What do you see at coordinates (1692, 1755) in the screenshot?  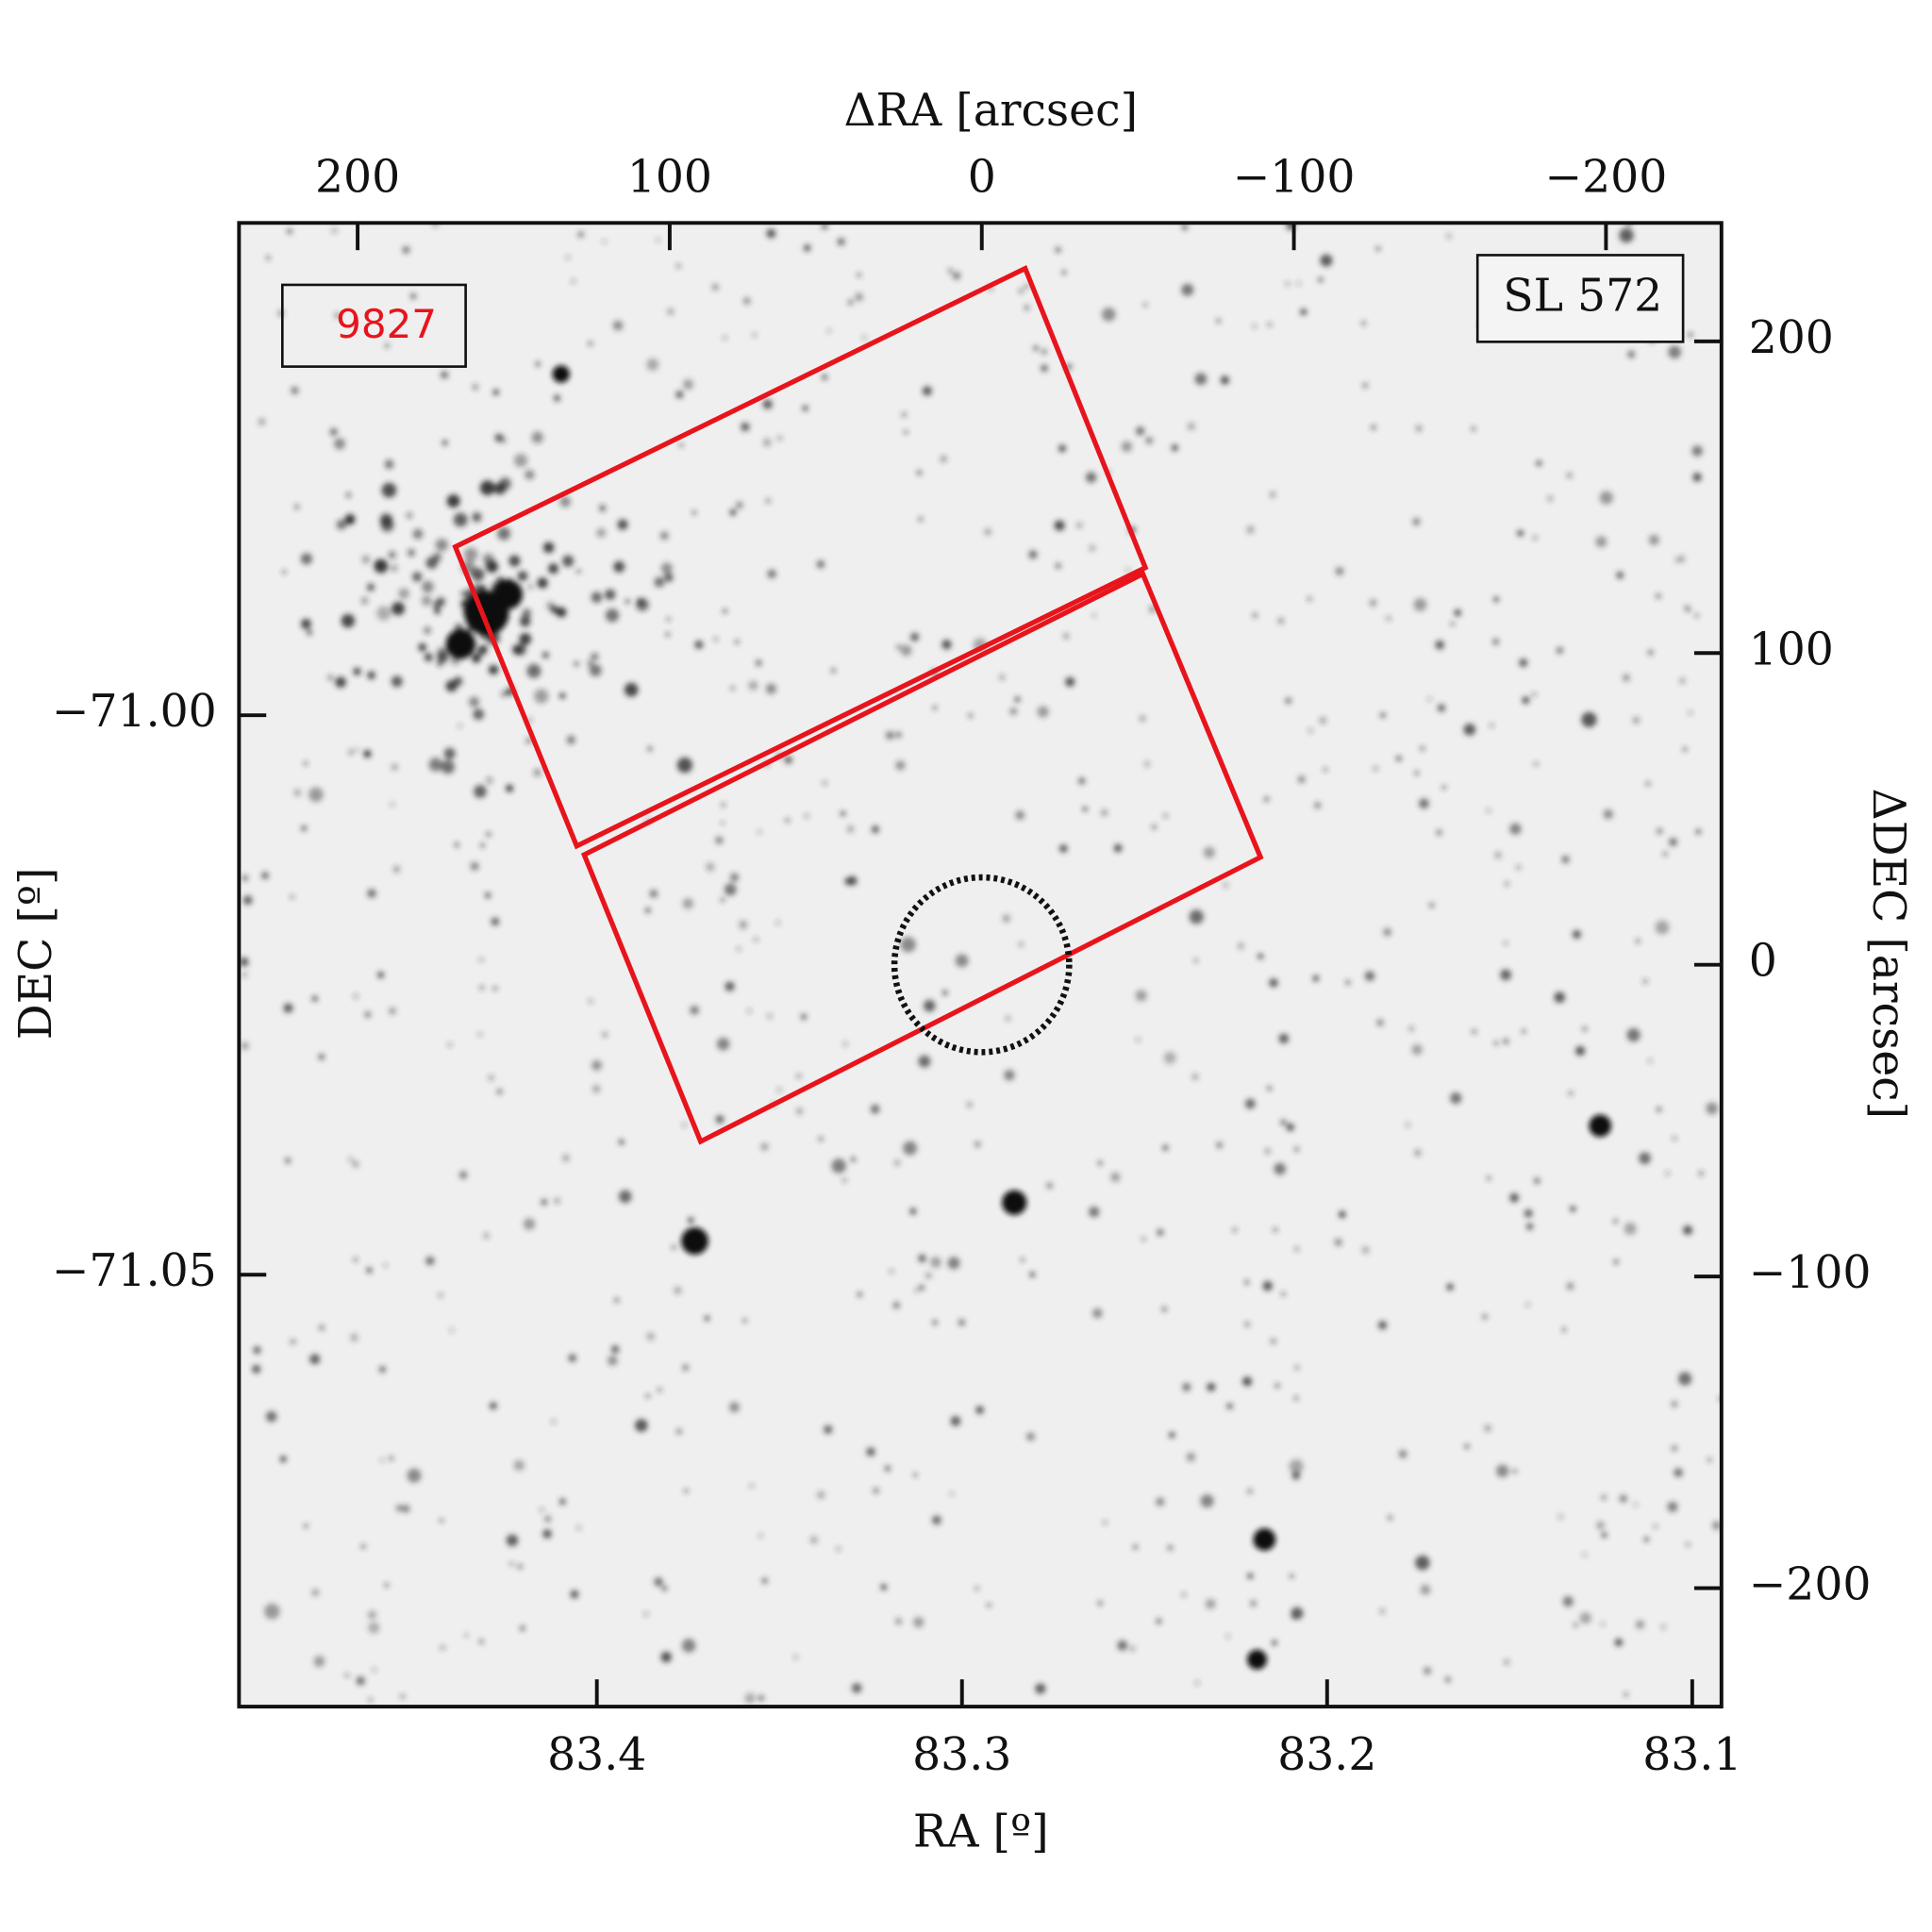 I see `bottom-tick-label: 83.1` at bounding box center [1692, 1755].